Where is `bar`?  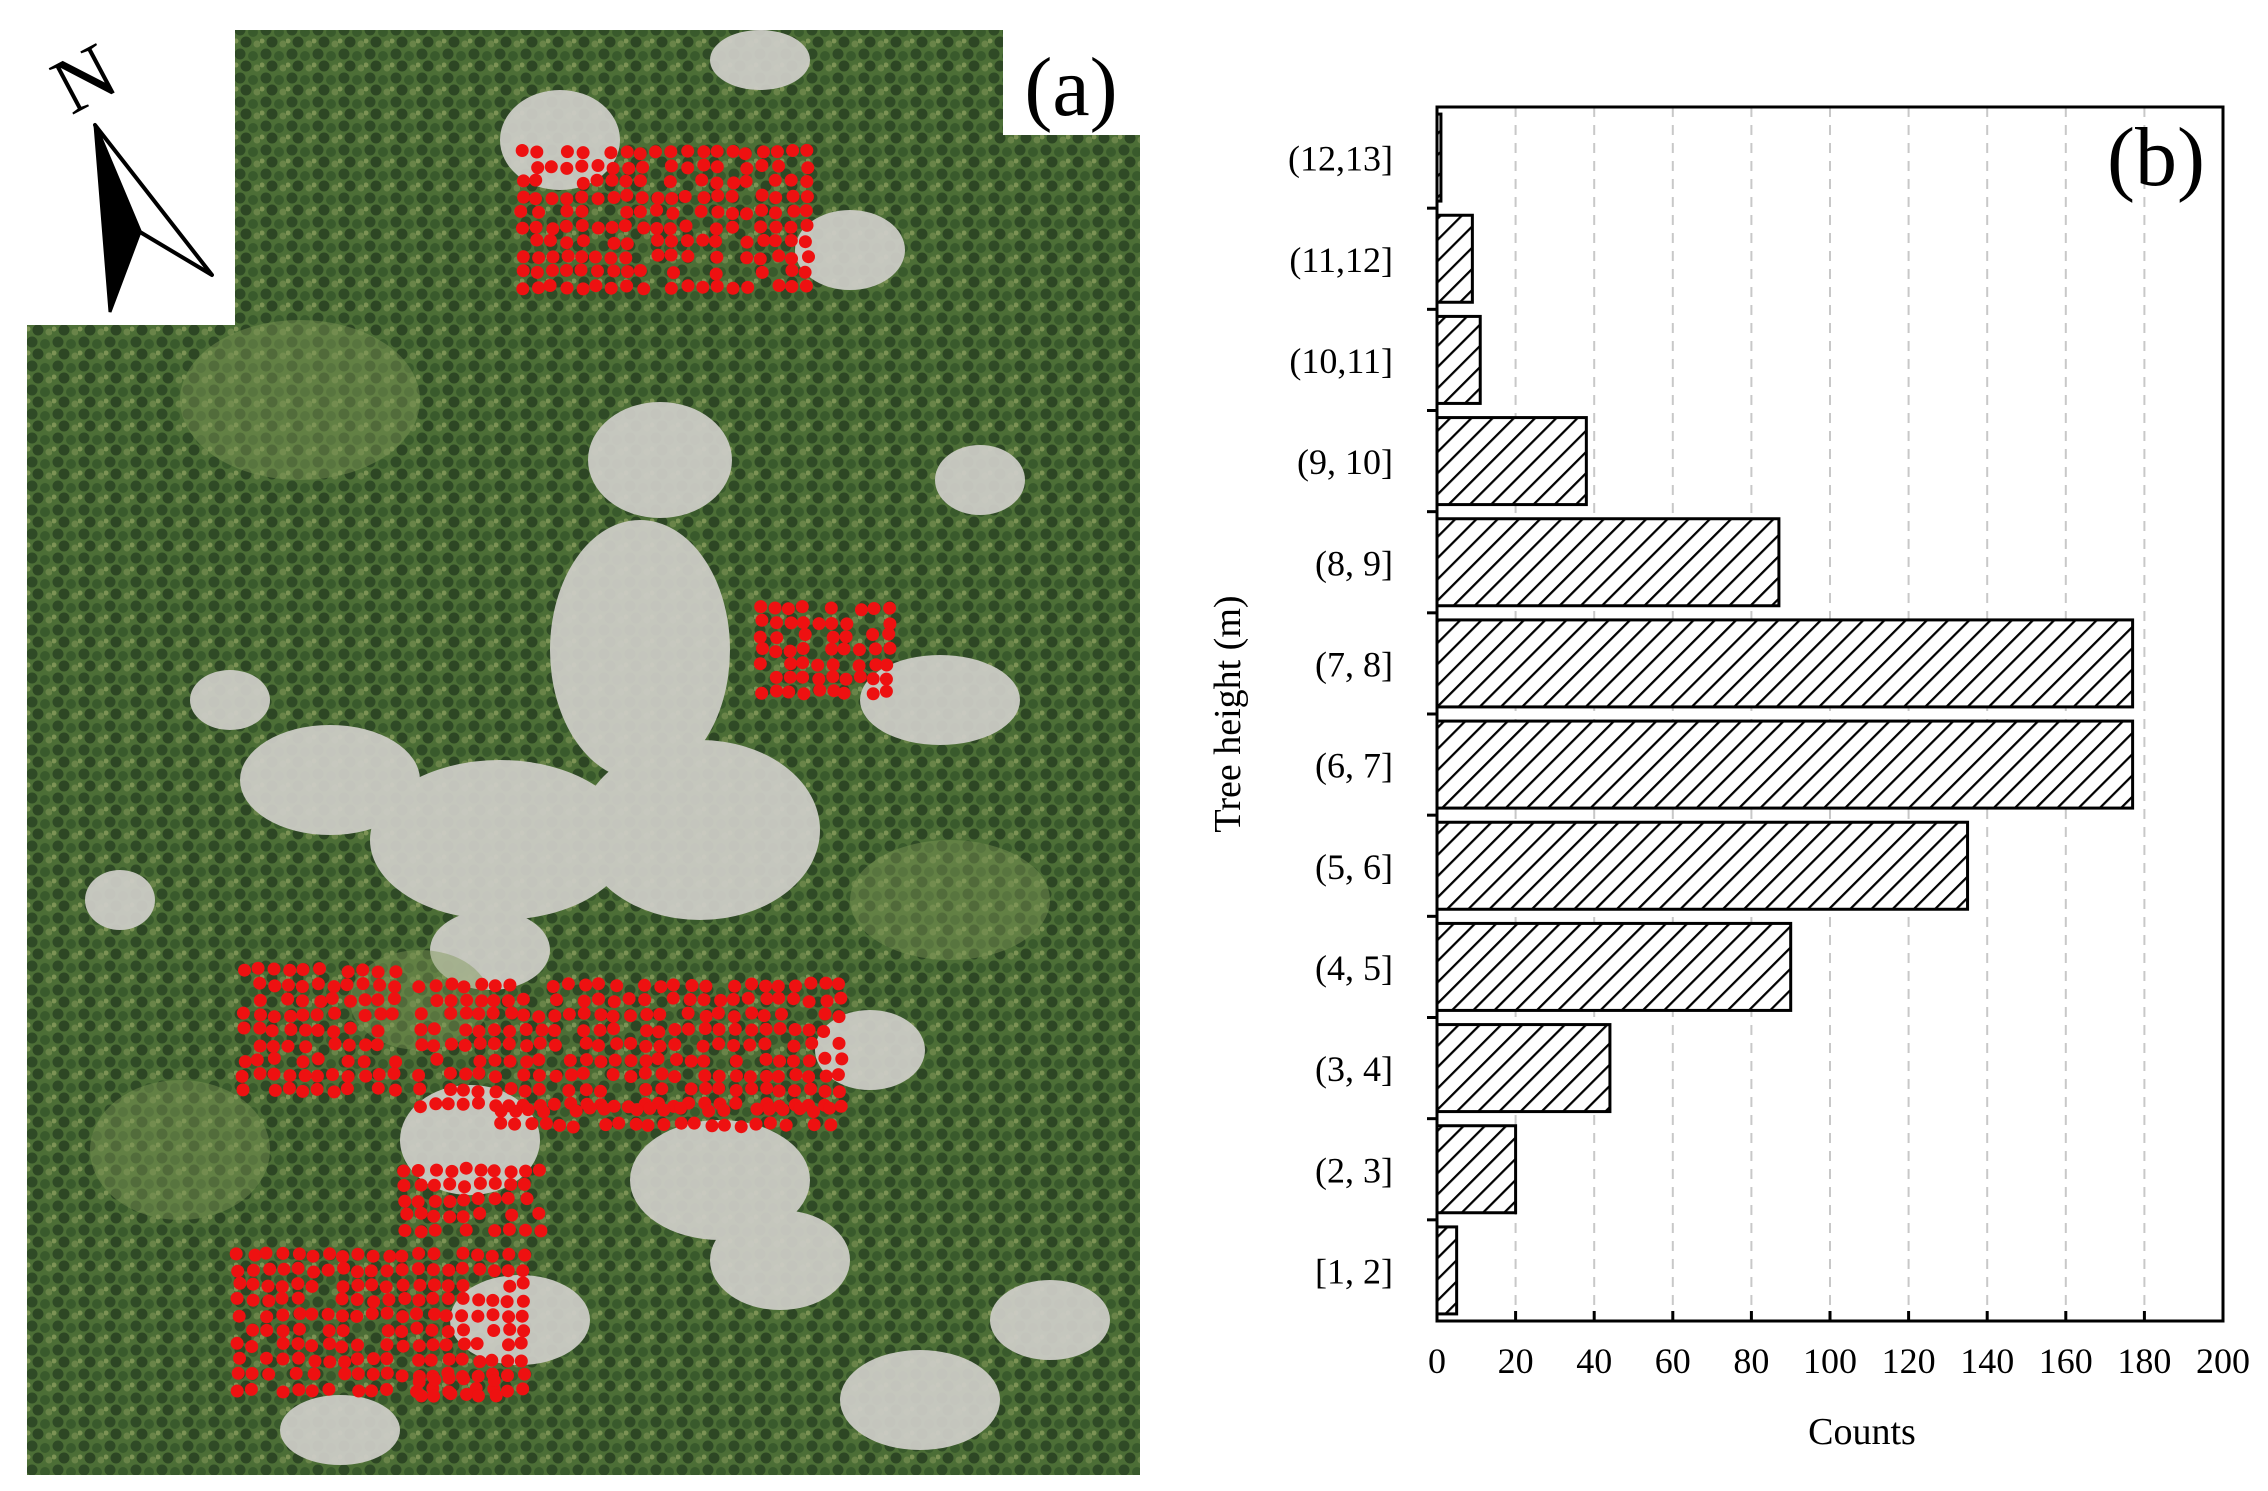
bar is located at coordinates (1523, 1068).